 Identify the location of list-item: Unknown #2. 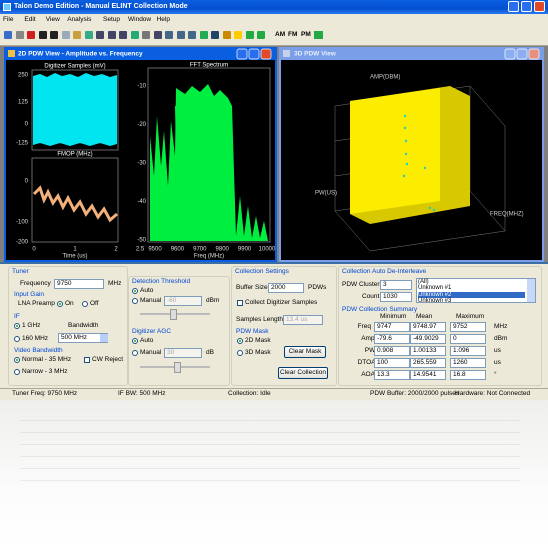
(471, 294).